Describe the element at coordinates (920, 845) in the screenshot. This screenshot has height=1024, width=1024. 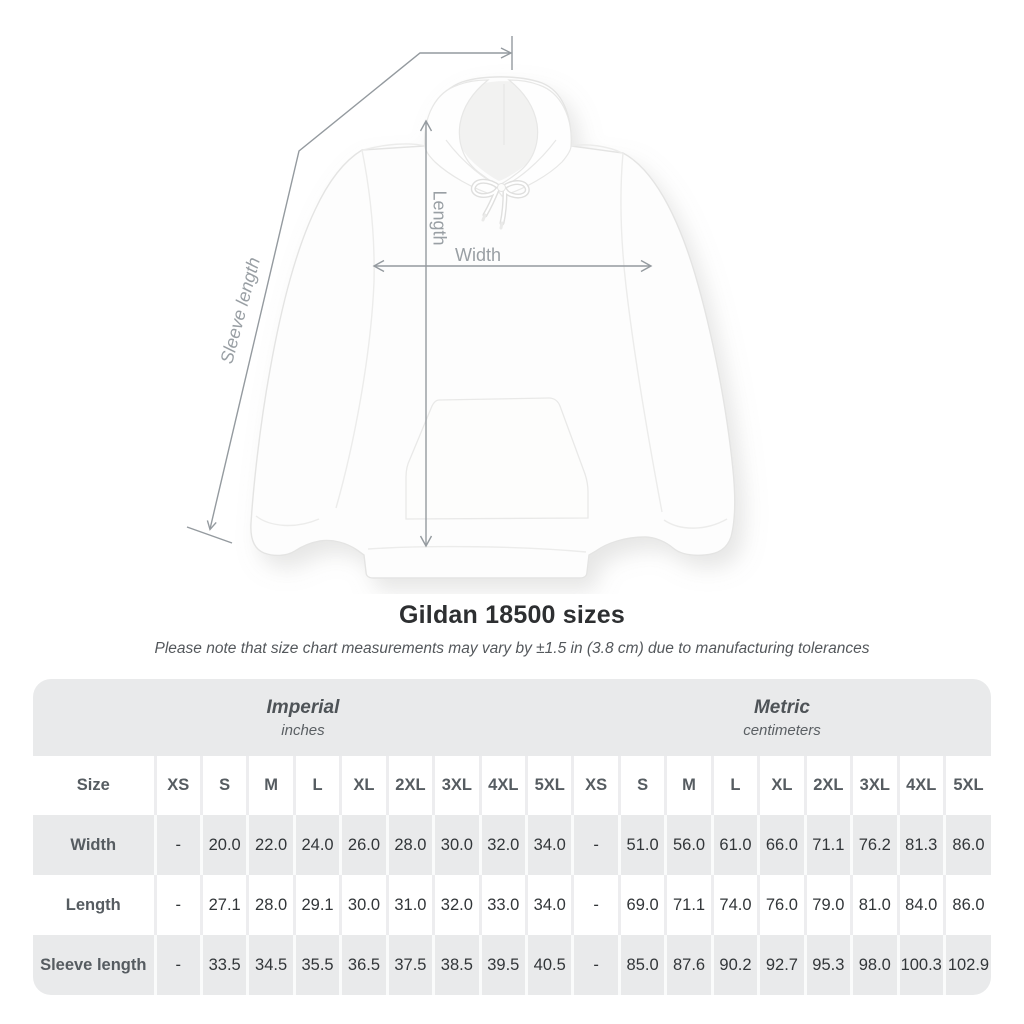
I see `cell-metric: 81.3` at that location.